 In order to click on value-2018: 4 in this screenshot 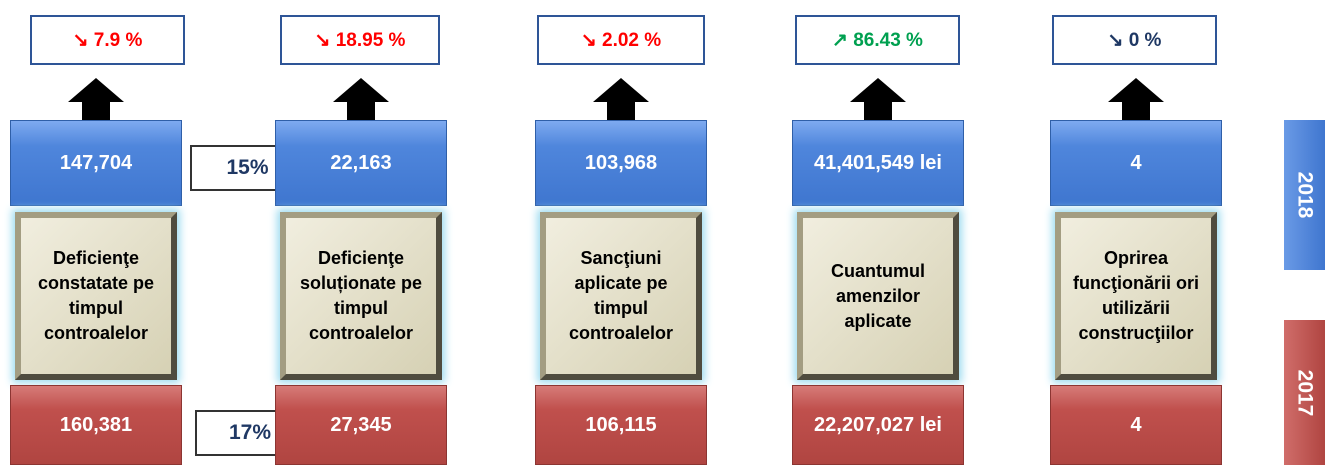, I will do `click(1136, 163)`.